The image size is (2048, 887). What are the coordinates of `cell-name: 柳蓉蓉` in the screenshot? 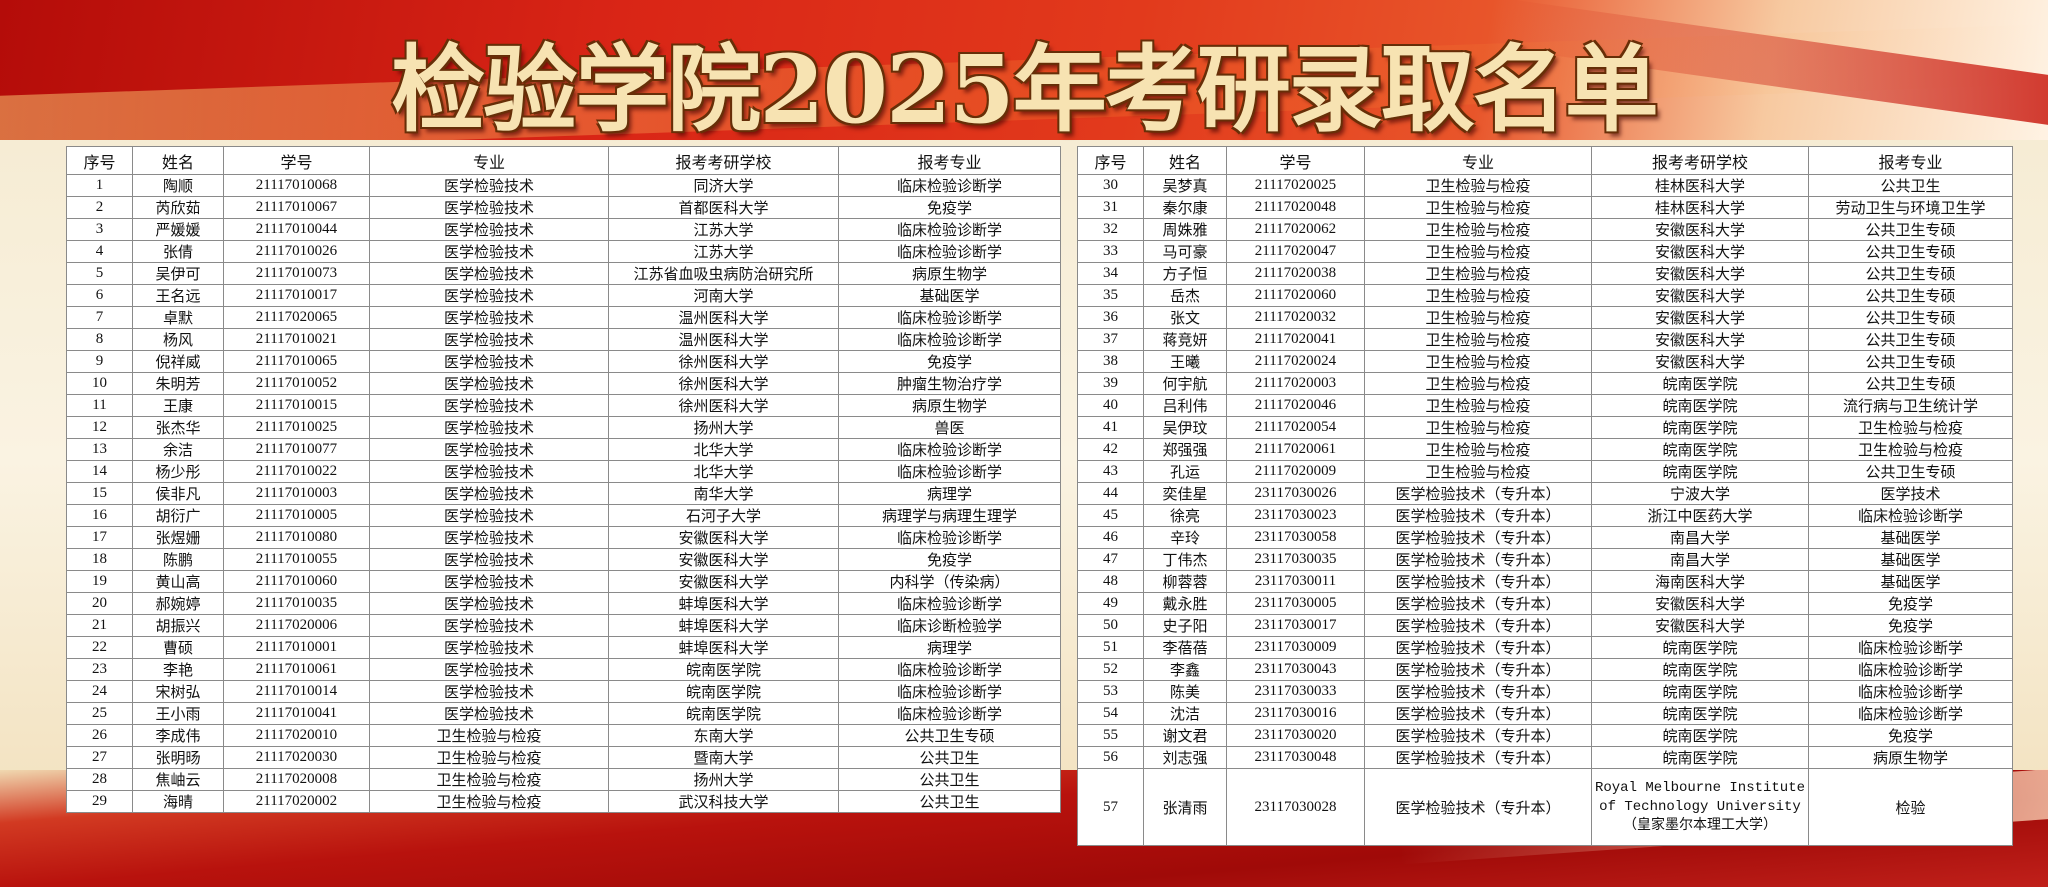 It's located at (1185, 581).